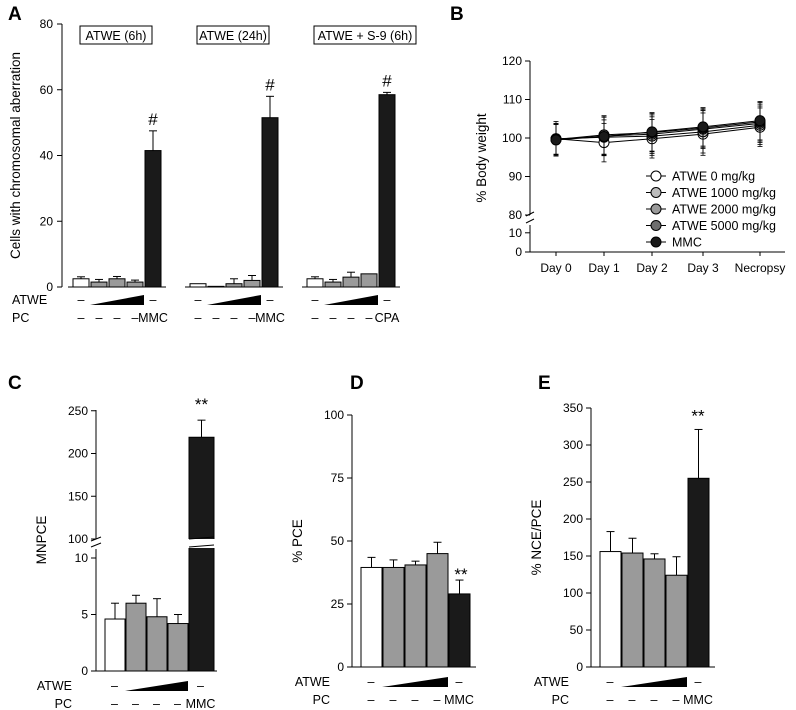 The image size is (796, 710). Describe the element at coordinates (78, 454) in the screenshot. I see `panel-c-y-tick-label: 200` at that location.